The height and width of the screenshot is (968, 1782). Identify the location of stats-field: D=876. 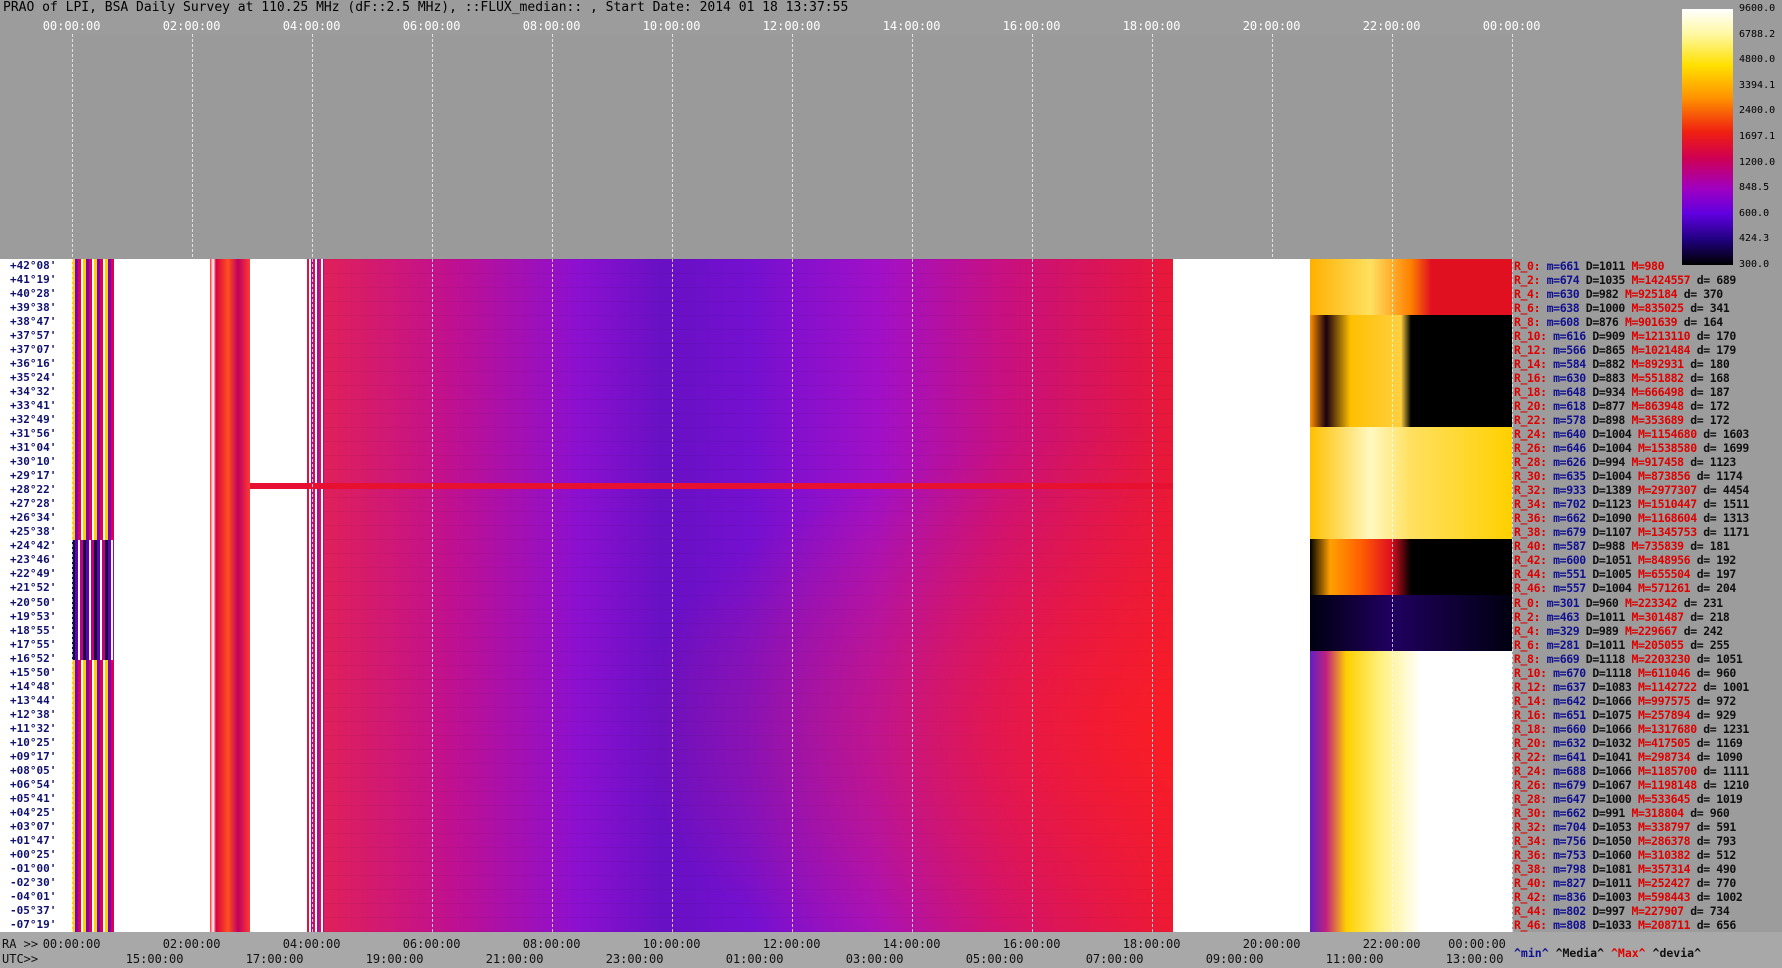
(1602, 322).